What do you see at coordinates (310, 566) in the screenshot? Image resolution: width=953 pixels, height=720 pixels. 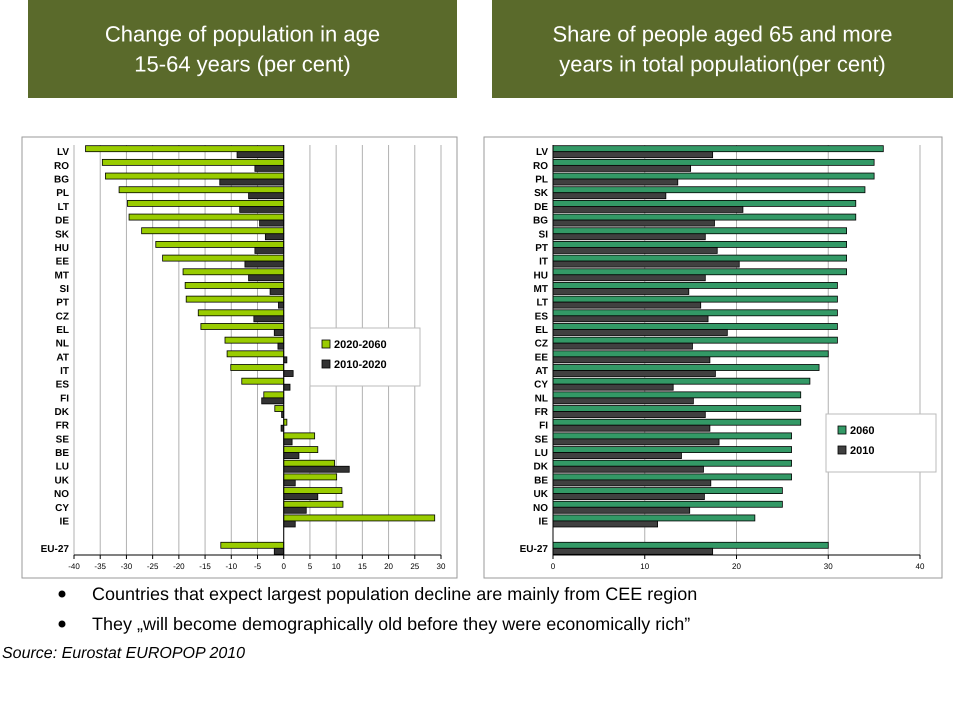 I see `x-tick-label: 5` at bounding box center [310, 566].